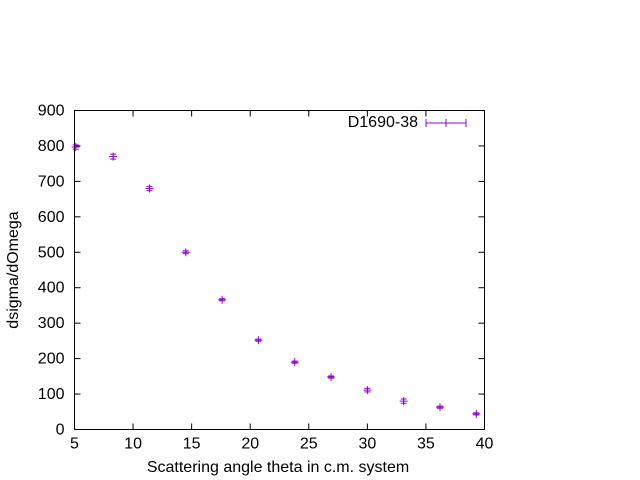 Image resolution: width=640 pixels, height=480 pixels. I want to click on x-tick-label: 10, so click(133, 444).